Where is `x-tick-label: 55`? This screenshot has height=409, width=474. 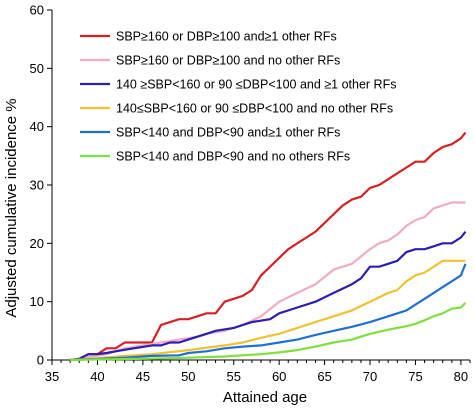
x-tick-label: 55 is located at coordinates (234, 376).